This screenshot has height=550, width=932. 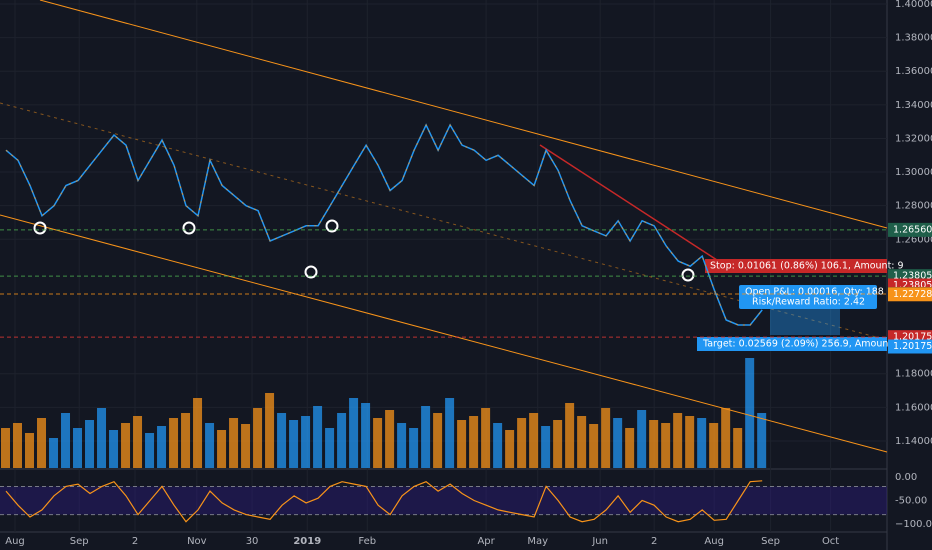 I want to click on y-tick-label: 1.36000, so click(x=913, y=71).